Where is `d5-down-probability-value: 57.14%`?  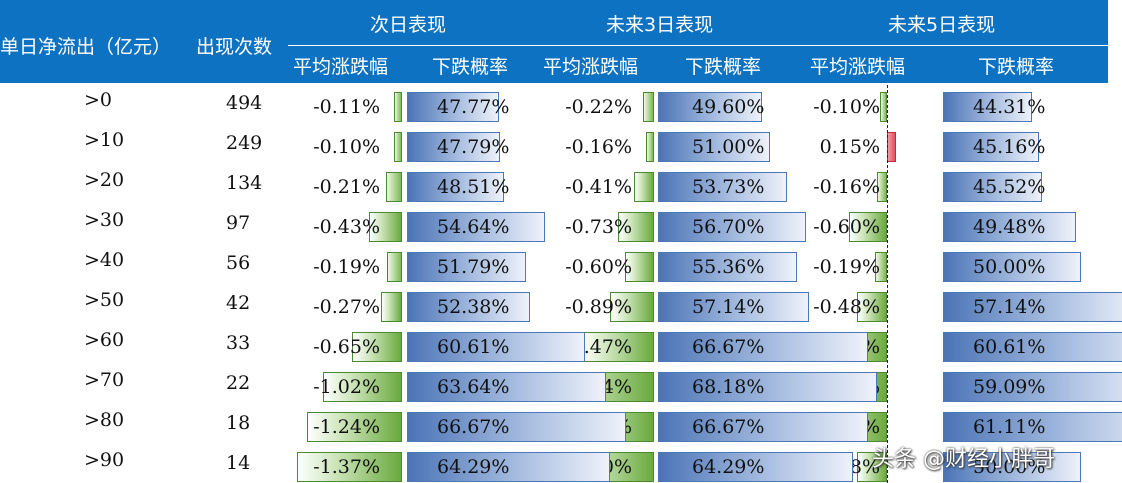
d5-down-probability-value: 57.14% is located at coordinates (1009, 307).